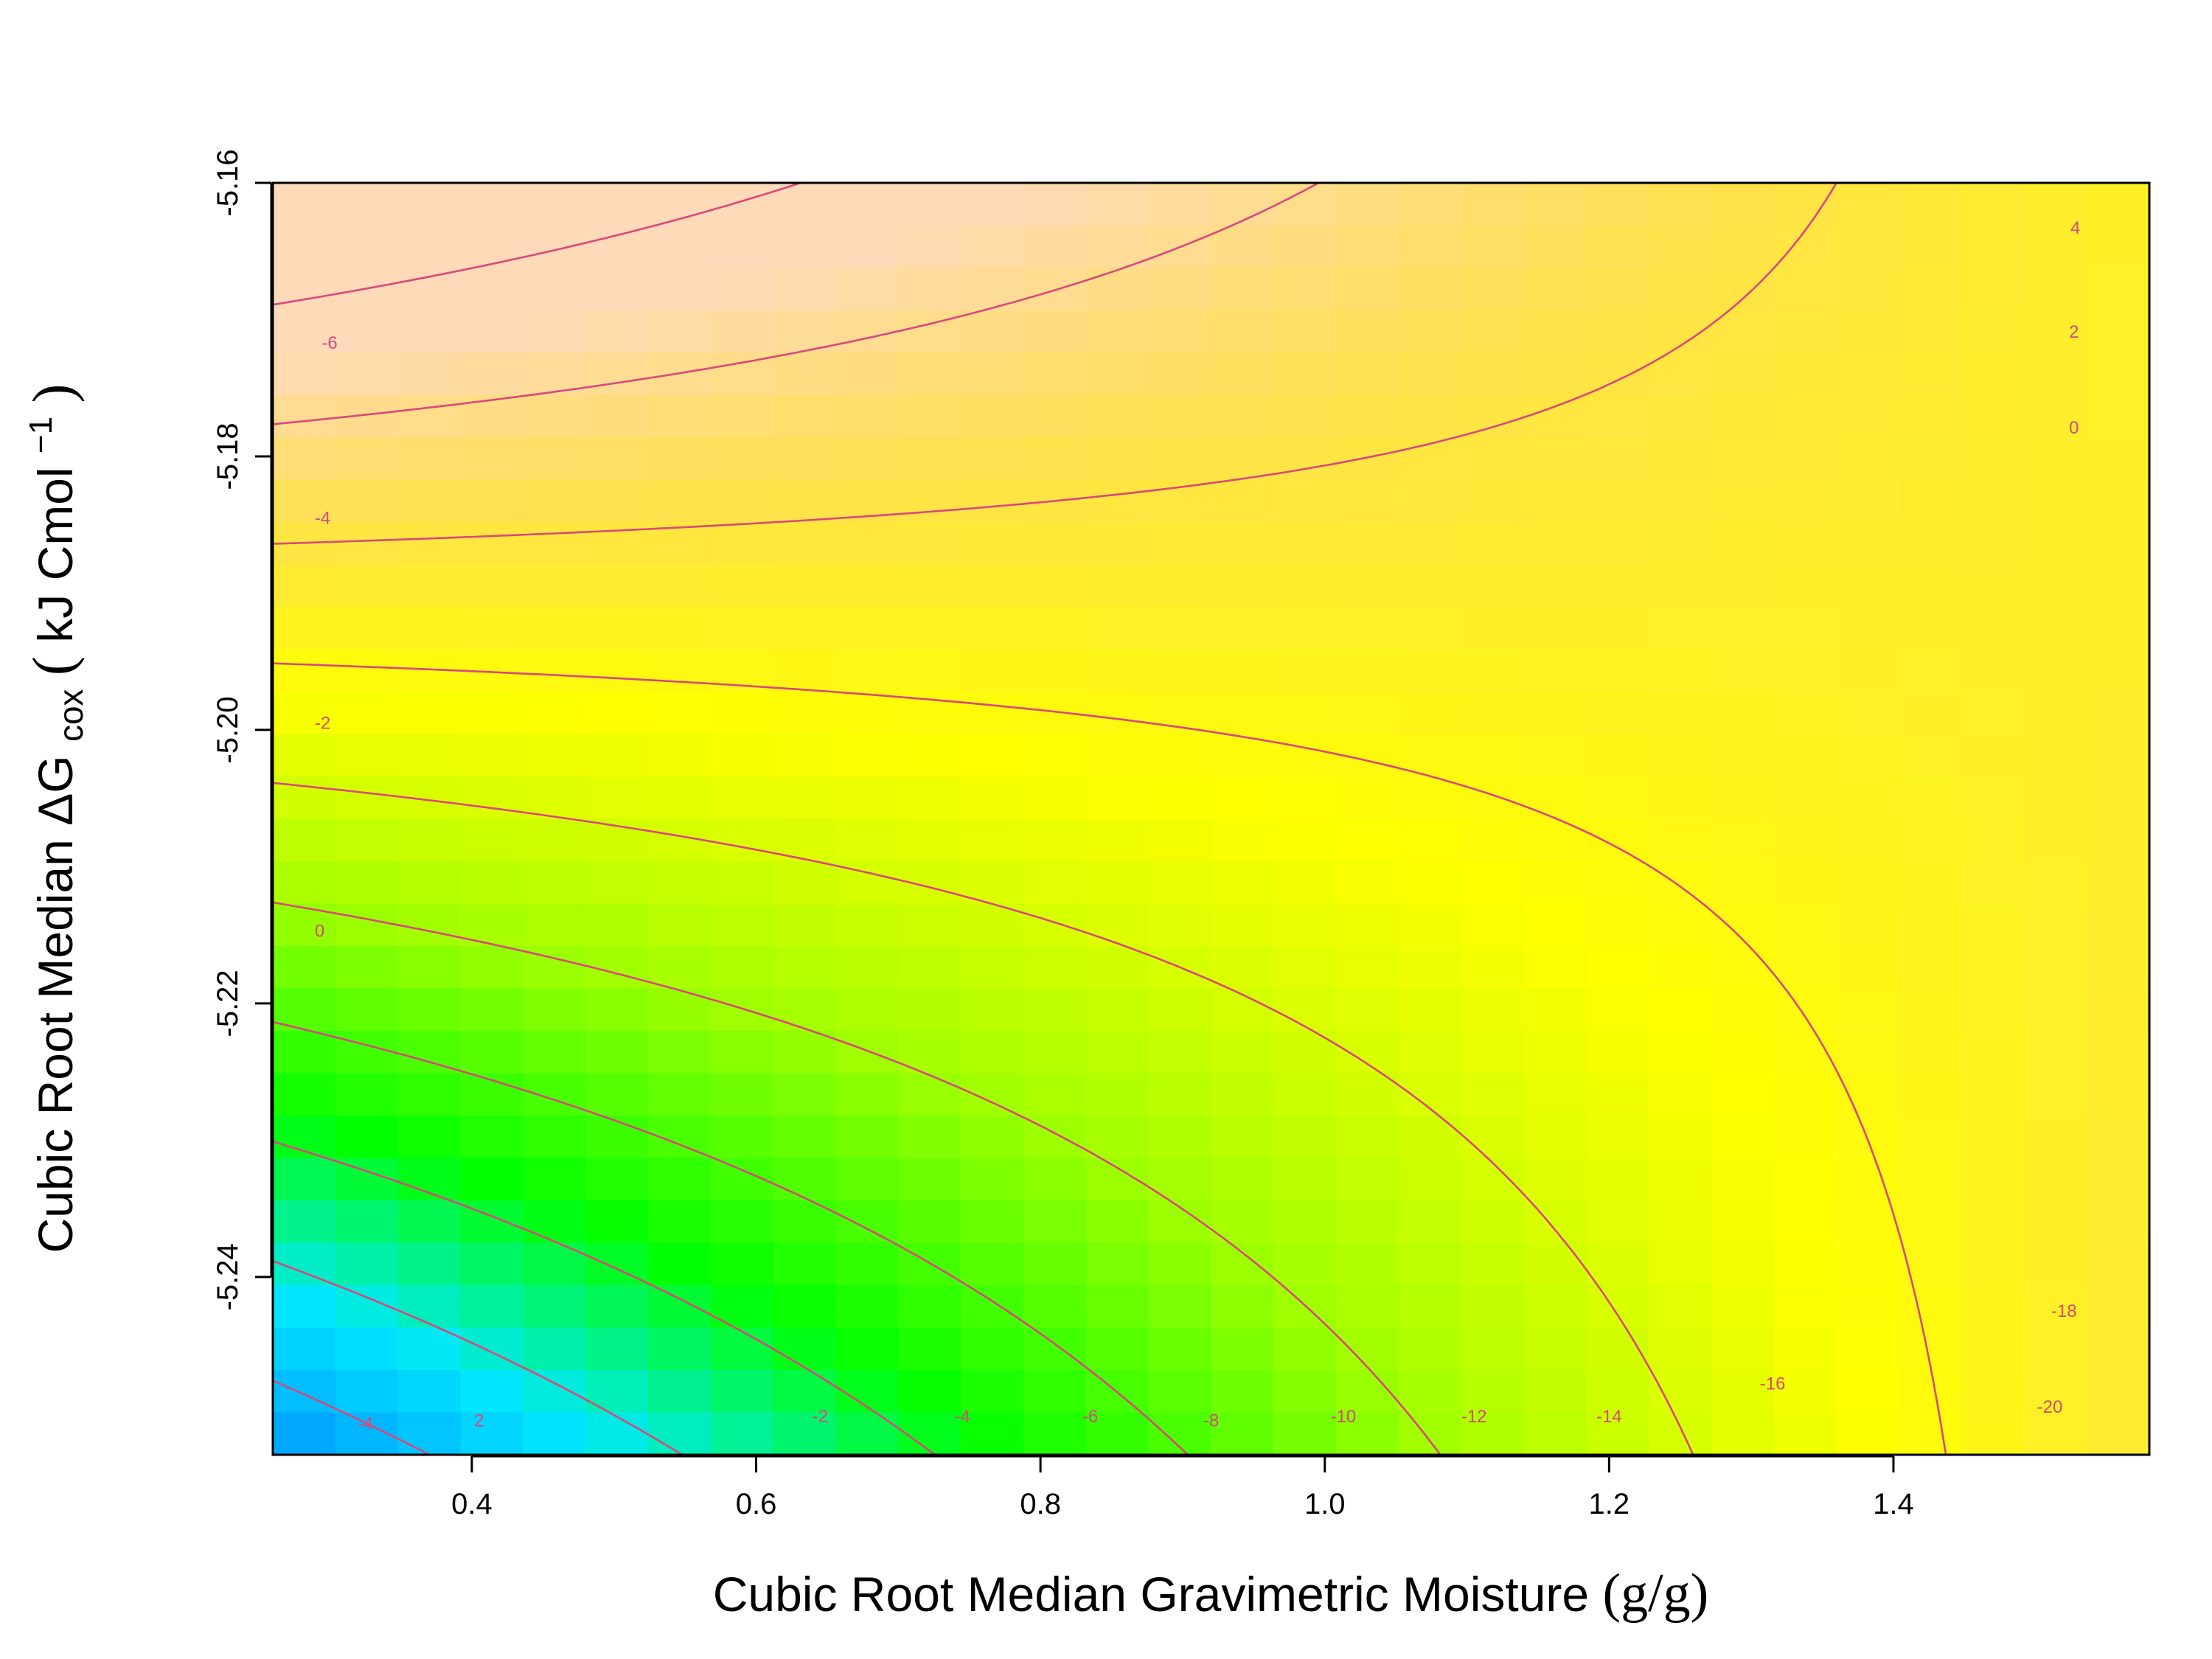 This screenshot has height=1659, width=2212. What do you see at coordinates (1040, 1504) in the screenshot?
I see `x-tick-label: 0.8` at bounding box center [1040, 1504].